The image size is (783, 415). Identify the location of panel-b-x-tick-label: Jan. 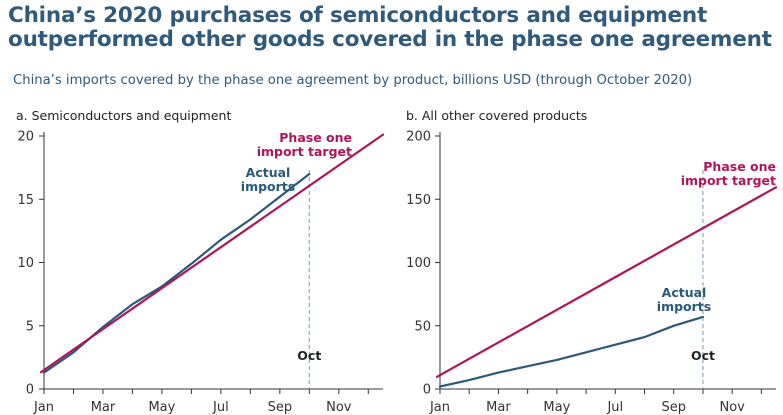
(439, 407).